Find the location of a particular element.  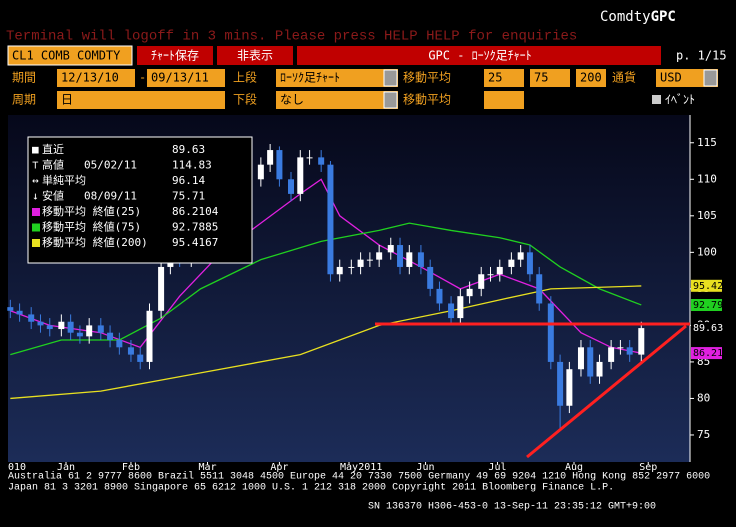

field-value: 日 is located at coordinates (67, 100).